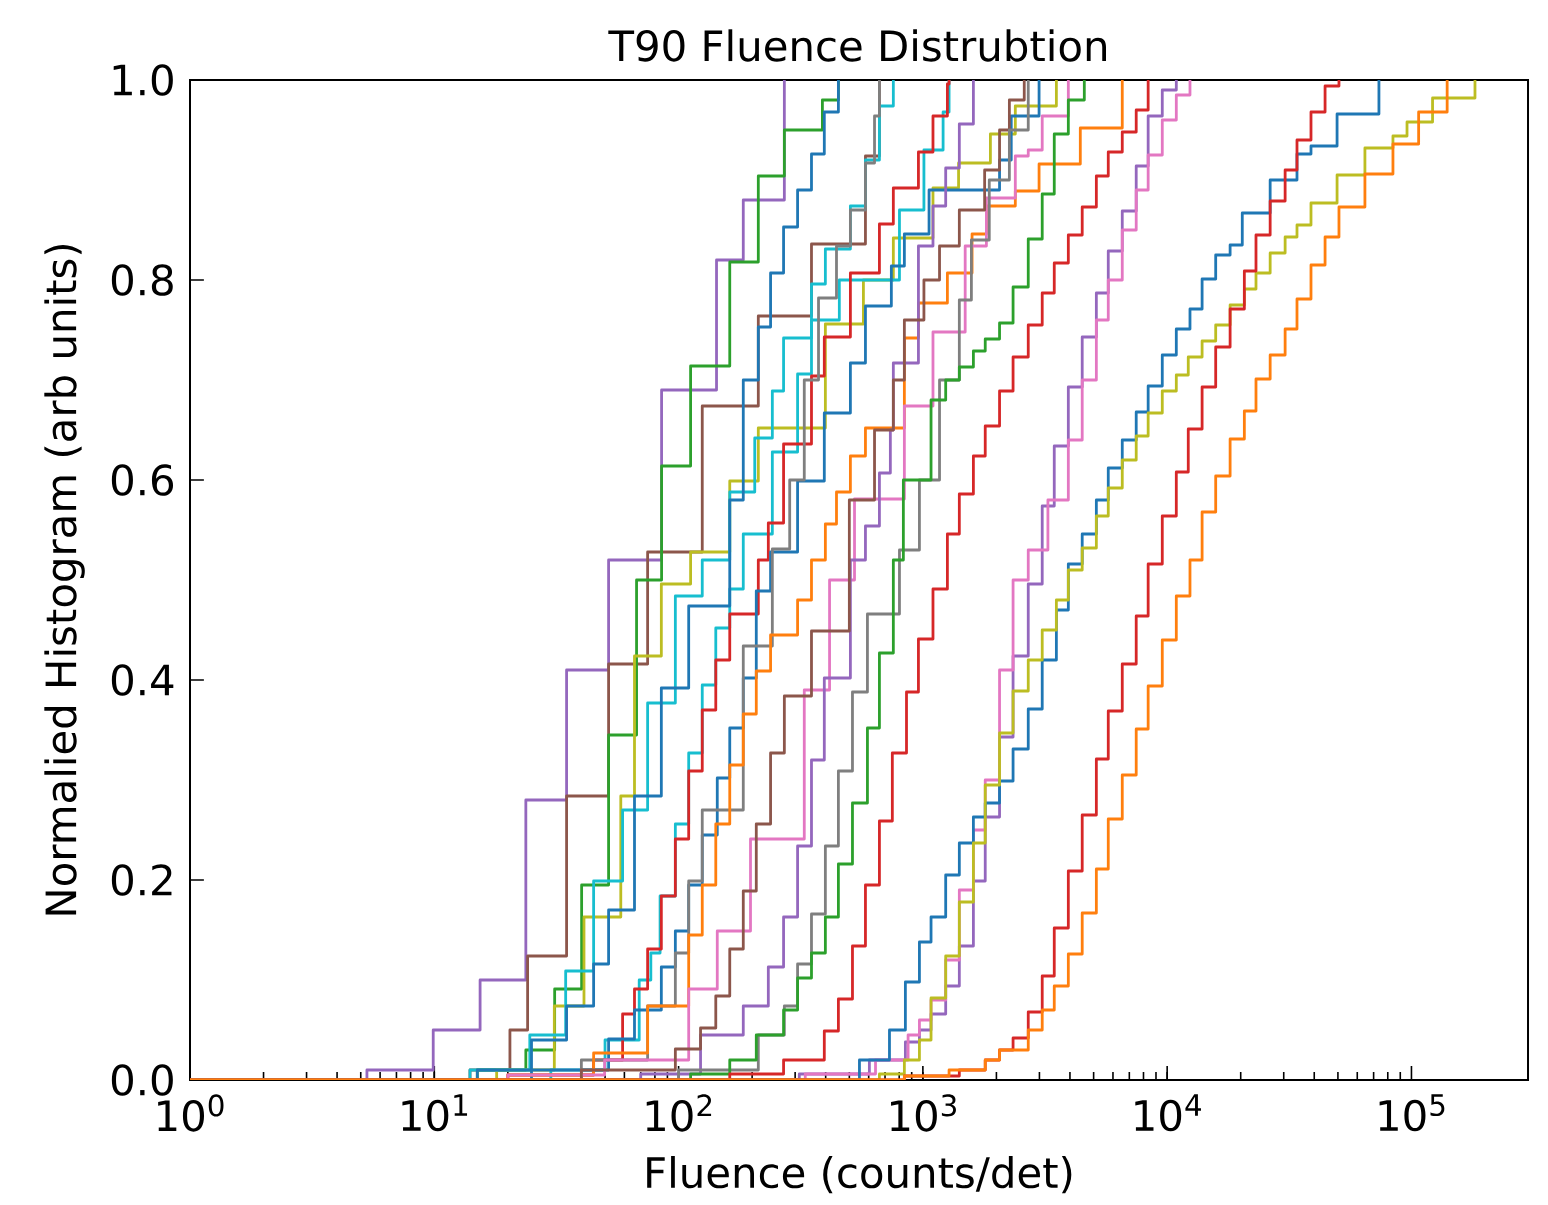  I want to click on y-tick-label: 0.0, so click(142, 1080).